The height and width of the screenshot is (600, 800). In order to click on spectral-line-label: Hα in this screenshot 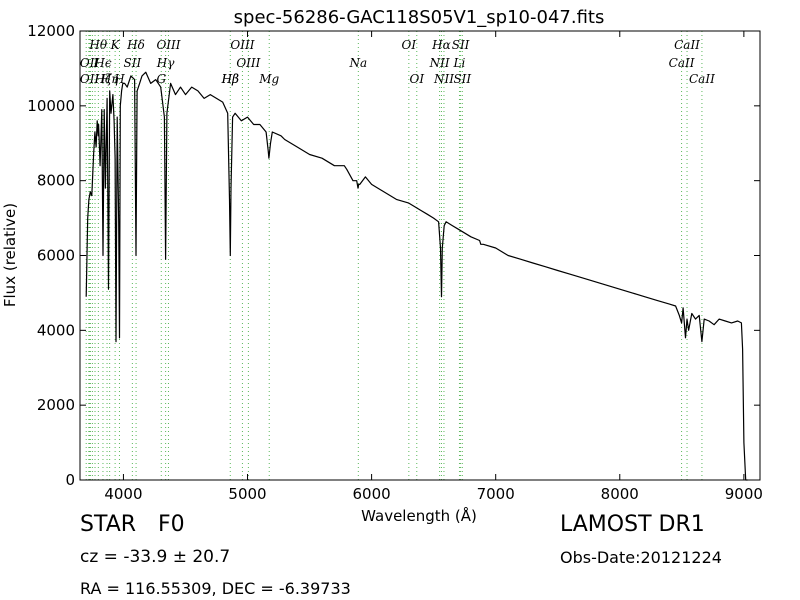, I will do `click(441, 45)`.